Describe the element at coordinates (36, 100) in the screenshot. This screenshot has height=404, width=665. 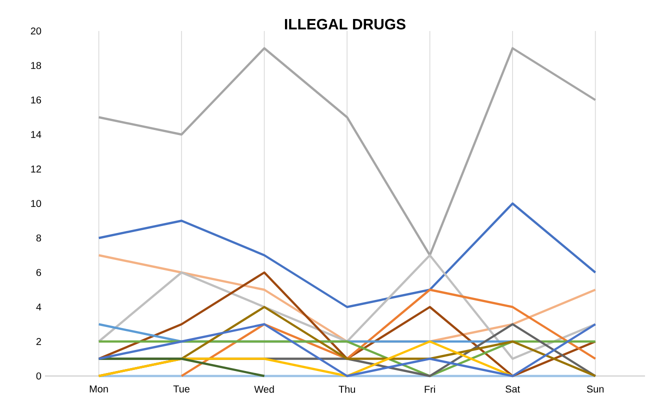
I see `y-tick-label: 16` at that location.